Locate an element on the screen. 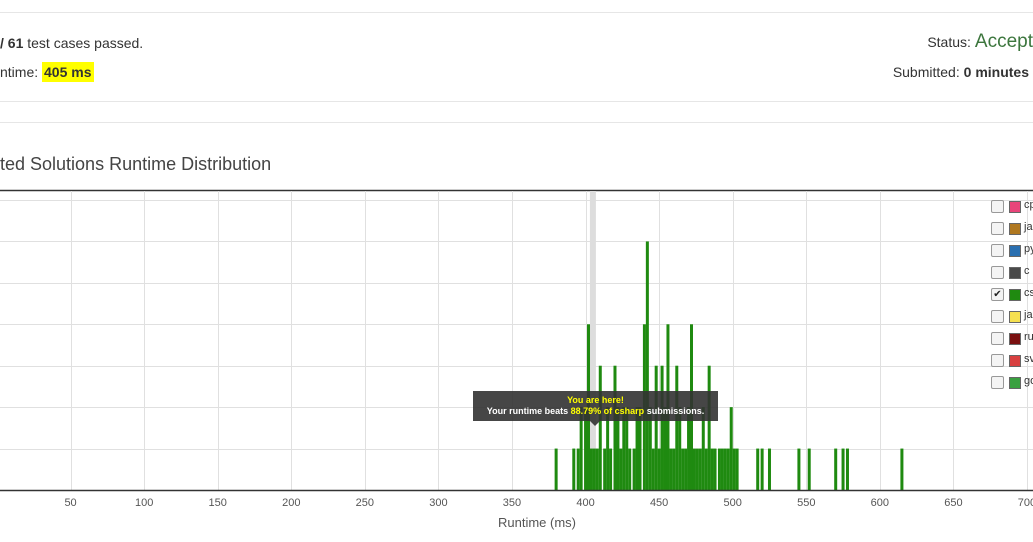 The width and height of the screenshot is (1033, 542). test-cases-summary: / 61 test cases passed. is located at coordinates (71, 43).